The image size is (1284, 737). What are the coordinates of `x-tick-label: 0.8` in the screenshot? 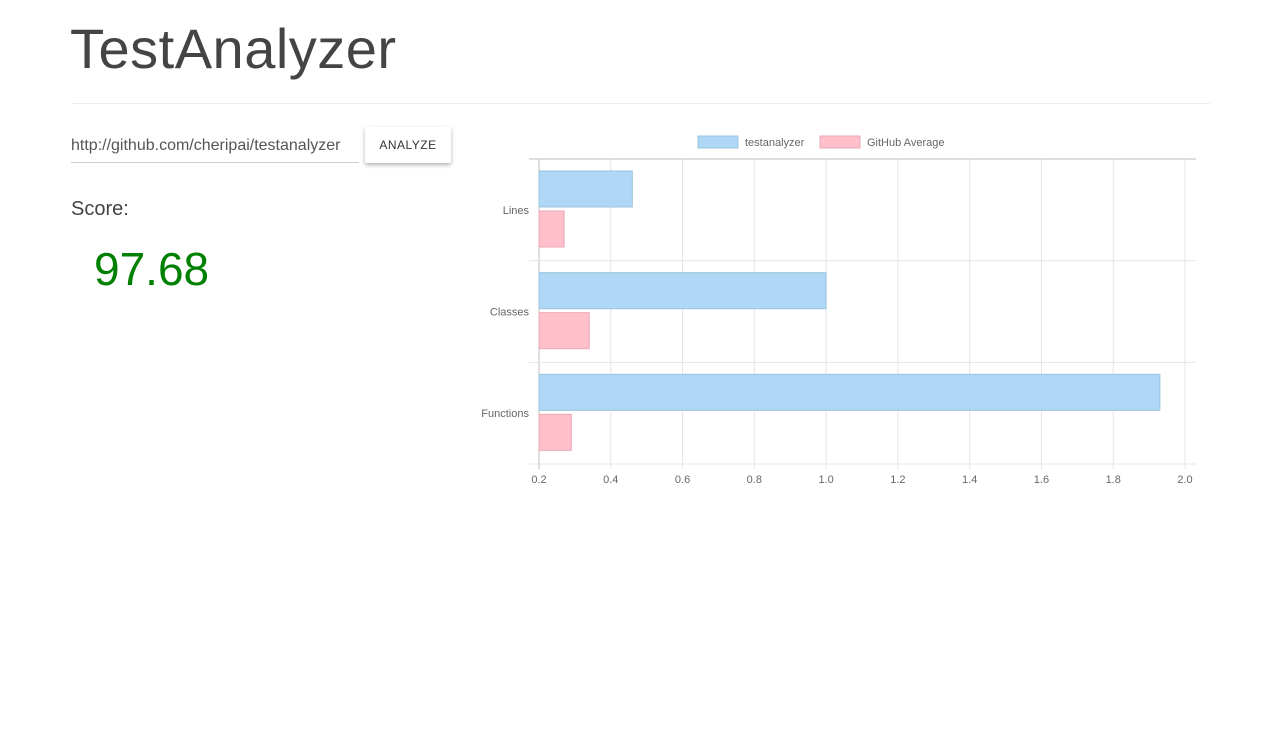 It's located at (754, 480).